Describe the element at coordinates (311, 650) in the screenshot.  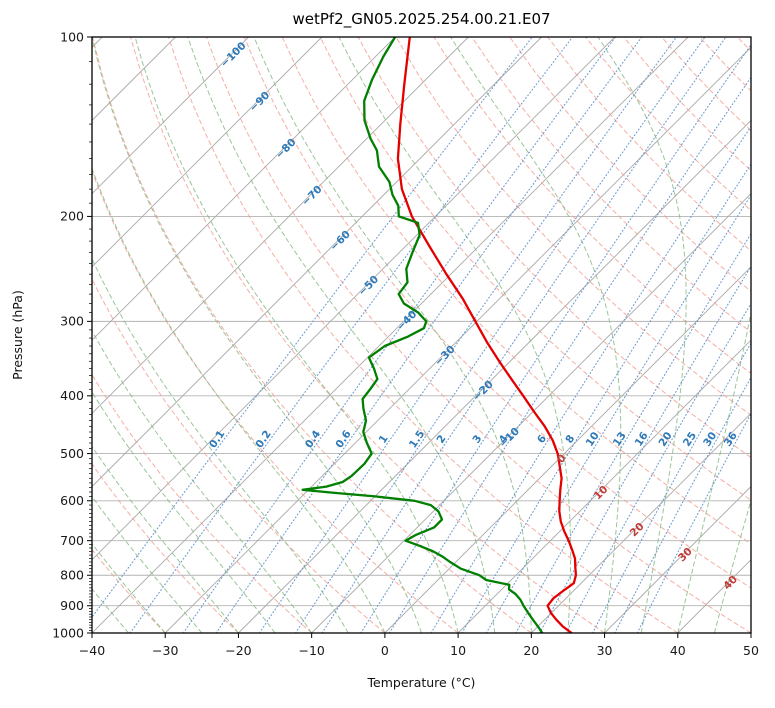
I see `svg-text: −10` at that location.